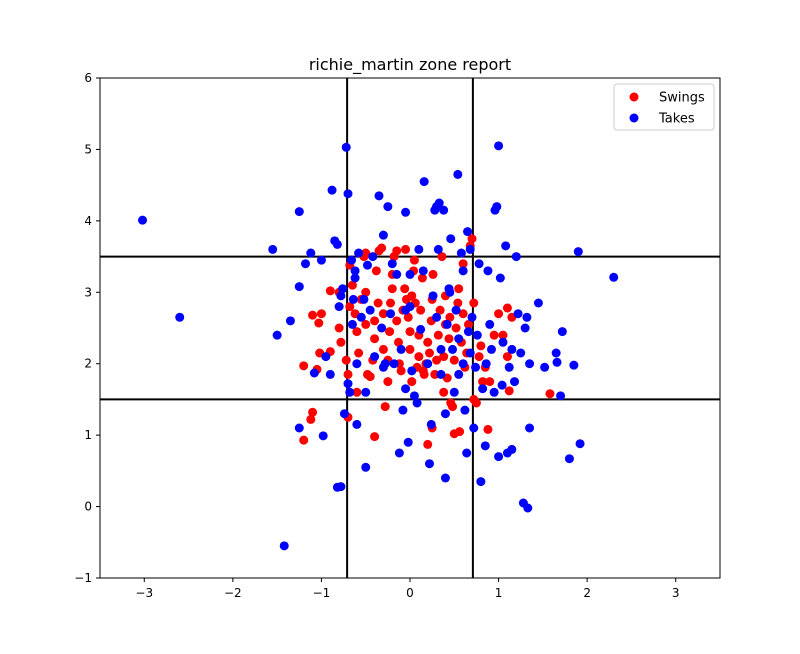  I want to click on legend-label-takes: Takes, so click(676, 119).